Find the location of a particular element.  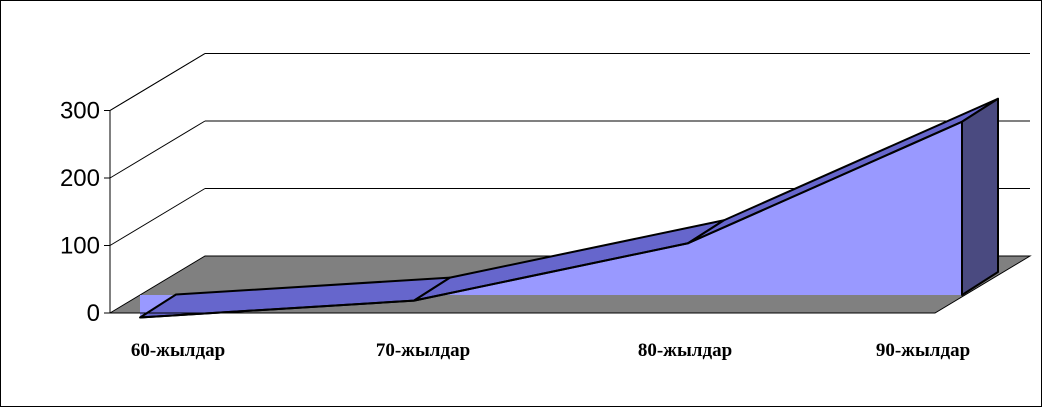

x-tick-label-0: 60-жылдар is located at coordinates (178, 350).